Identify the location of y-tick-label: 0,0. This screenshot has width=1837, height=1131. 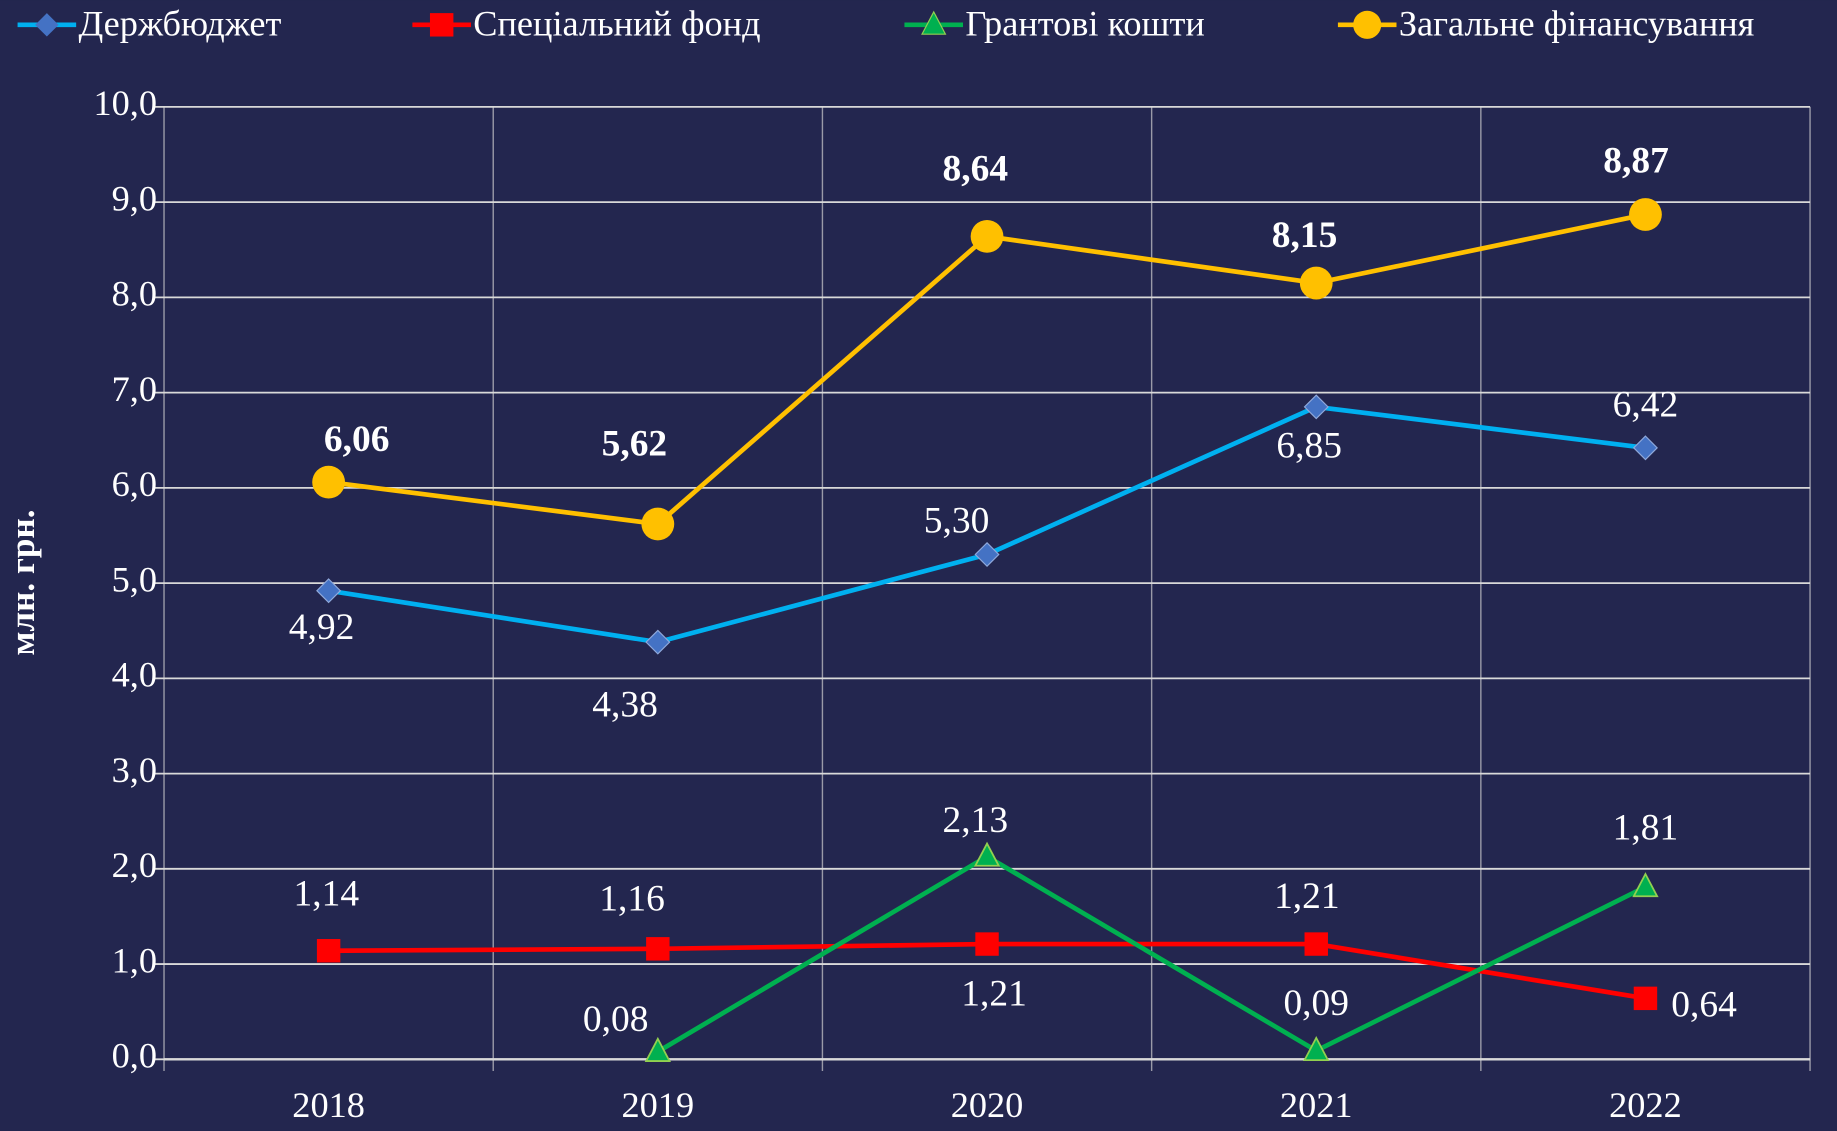
(134, 1056).